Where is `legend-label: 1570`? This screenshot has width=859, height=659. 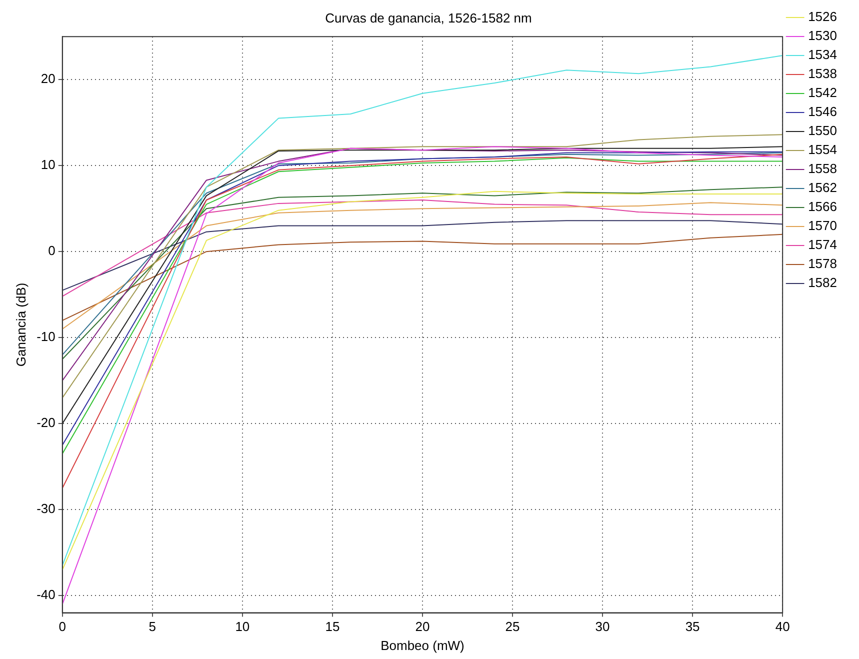
legend-label: 1570 is located at coordinates (822, 226).